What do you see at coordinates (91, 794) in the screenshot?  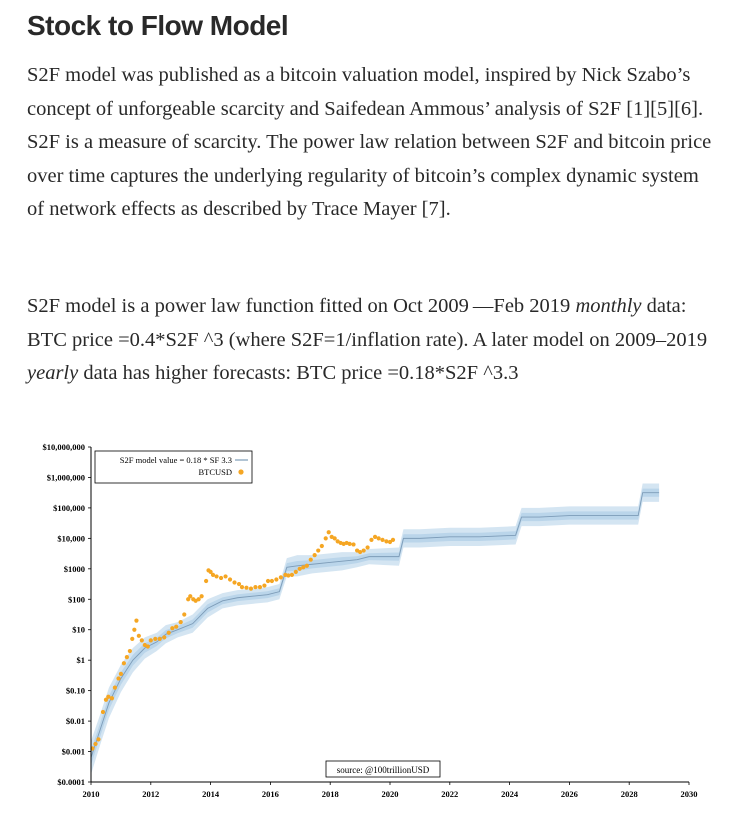 I see `x-tick-label: 2010` at bounding box center [91, 794].